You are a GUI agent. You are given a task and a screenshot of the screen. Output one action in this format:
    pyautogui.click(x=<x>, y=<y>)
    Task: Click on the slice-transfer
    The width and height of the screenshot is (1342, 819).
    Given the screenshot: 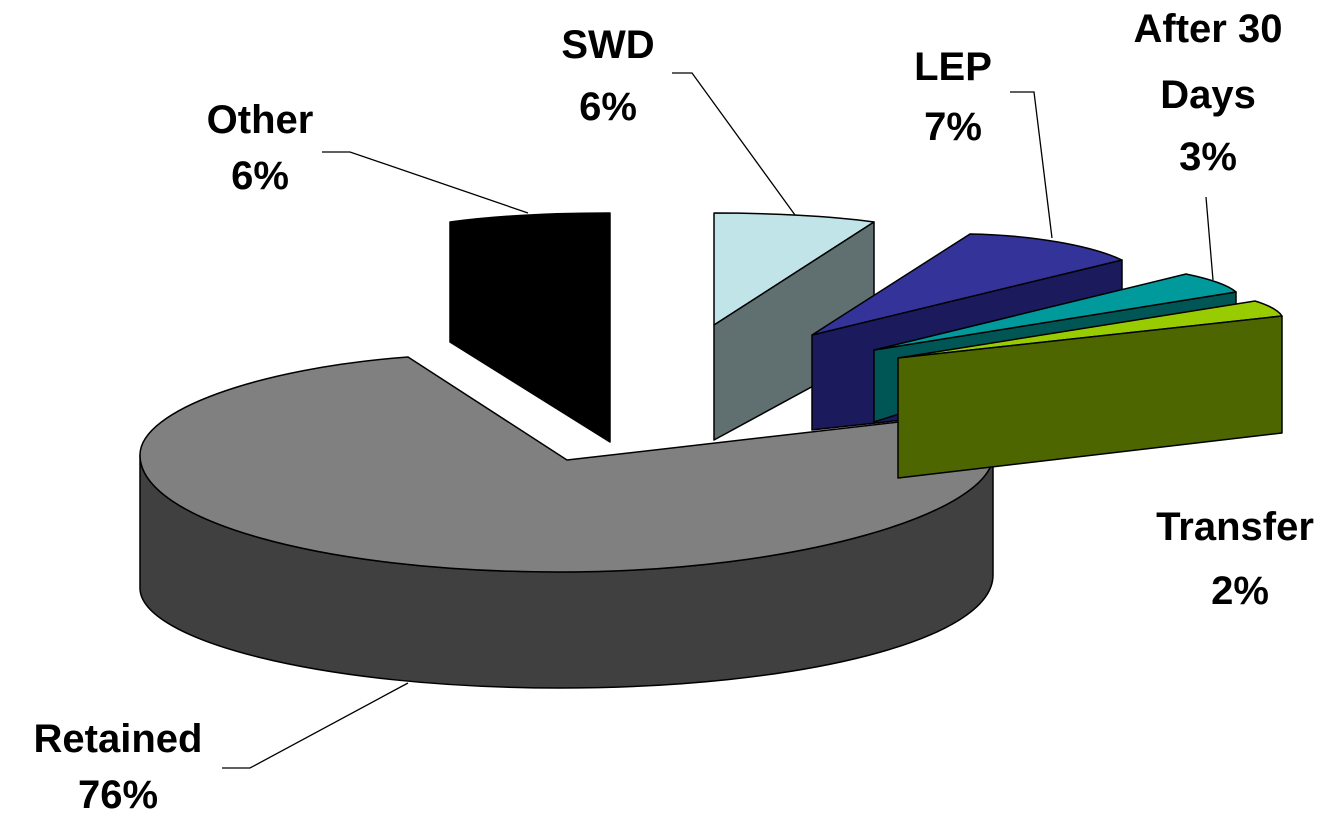 What is the action you would take?
    pyautogui.click(x=1090, y=389)
    